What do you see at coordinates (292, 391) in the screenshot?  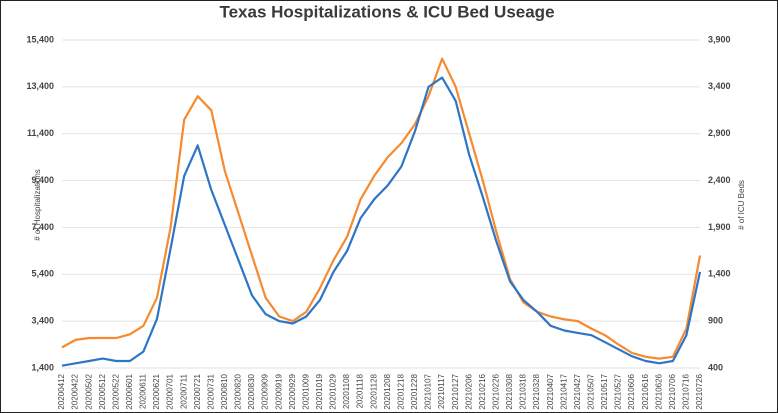 I see `x-tick-label: 20200929` at bounding box center [292, 391].